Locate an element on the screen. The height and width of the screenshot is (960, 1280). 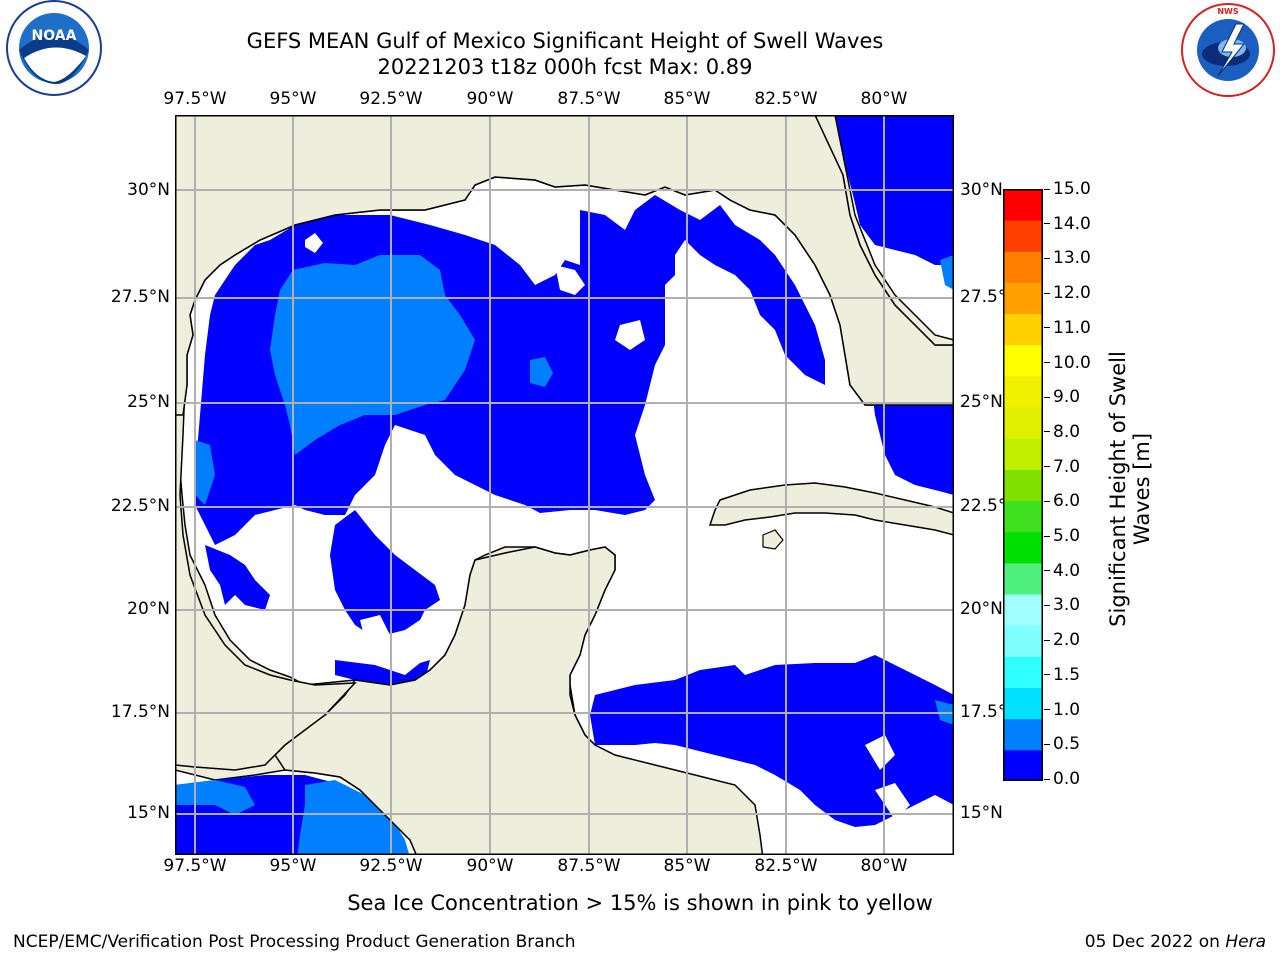
colorbar-tick-label: 5.0 is located at coordinates (1067, 536).